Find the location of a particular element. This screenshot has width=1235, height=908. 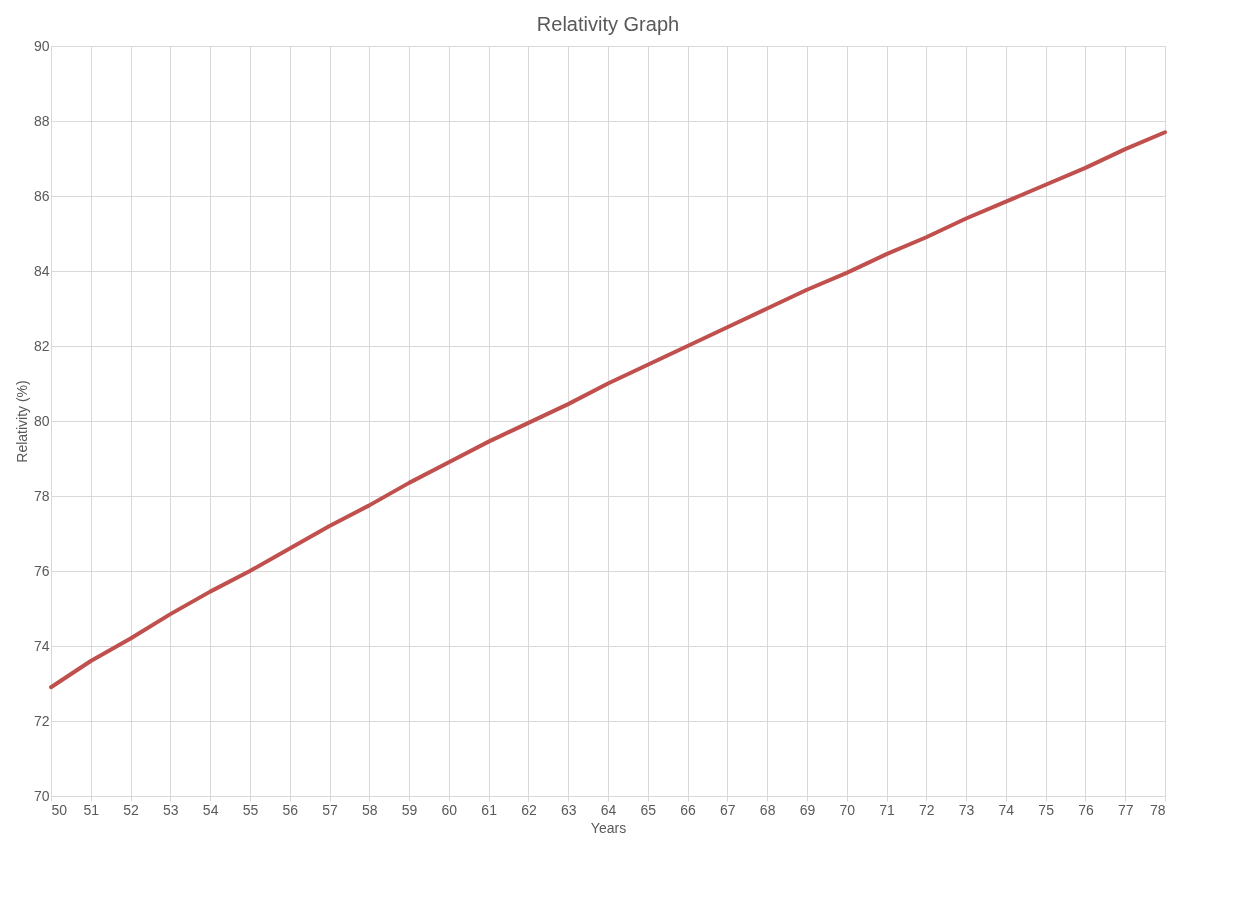

y-tick-label: 82 is located at coordinates (41, 345).